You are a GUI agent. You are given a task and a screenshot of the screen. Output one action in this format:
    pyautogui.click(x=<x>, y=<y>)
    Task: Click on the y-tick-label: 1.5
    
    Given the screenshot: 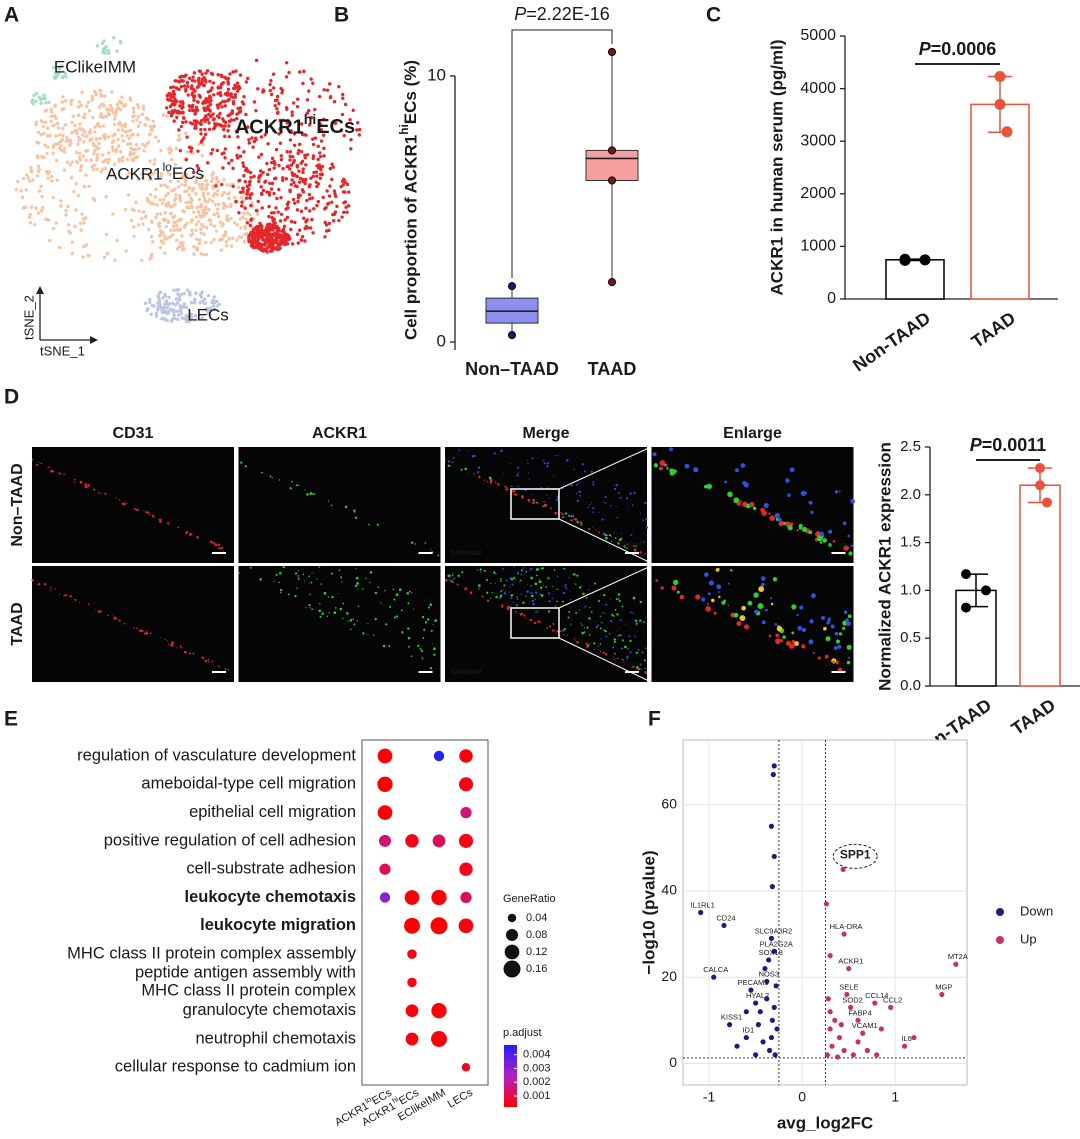 What is the action you would take?
    pyautogui.click(x=910, y=542)
    